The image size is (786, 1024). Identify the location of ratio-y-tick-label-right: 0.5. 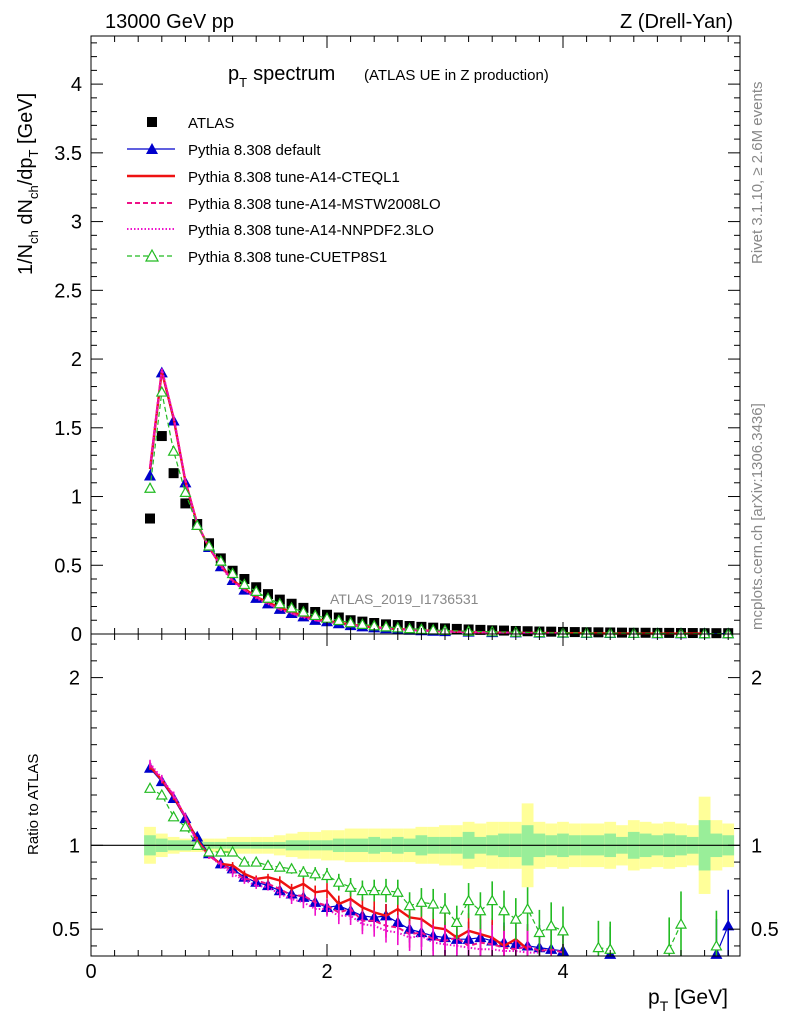
(765, 930).